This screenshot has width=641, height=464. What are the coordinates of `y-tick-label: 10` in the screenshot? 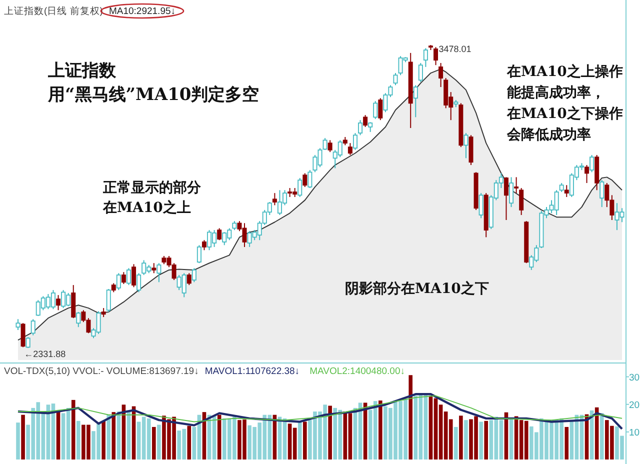 It's located at (634, 432).